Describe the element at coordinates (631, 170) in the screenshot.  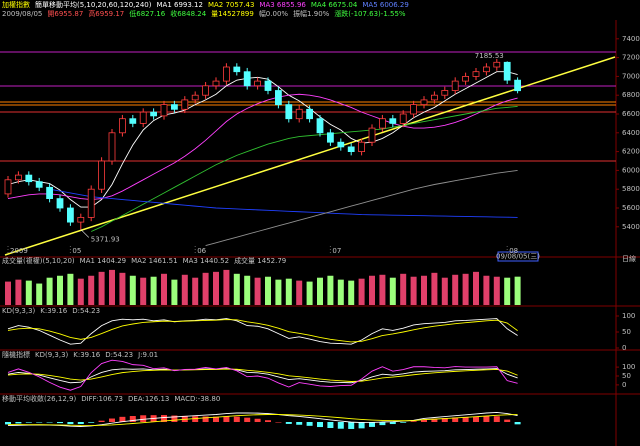
I see `y-tick-label: 6000` at that location.